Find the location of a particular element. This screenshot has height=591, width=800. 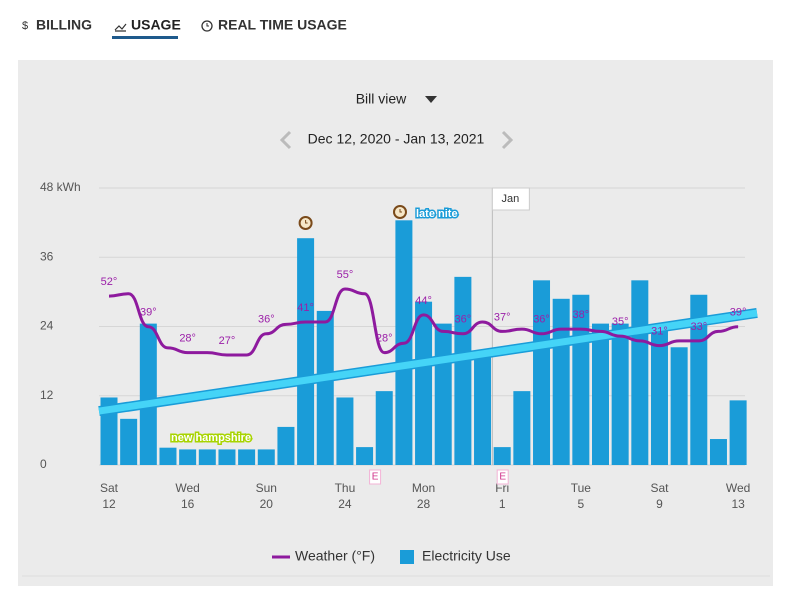

x-tick-label: 16 is located at coordinates (188, 504).